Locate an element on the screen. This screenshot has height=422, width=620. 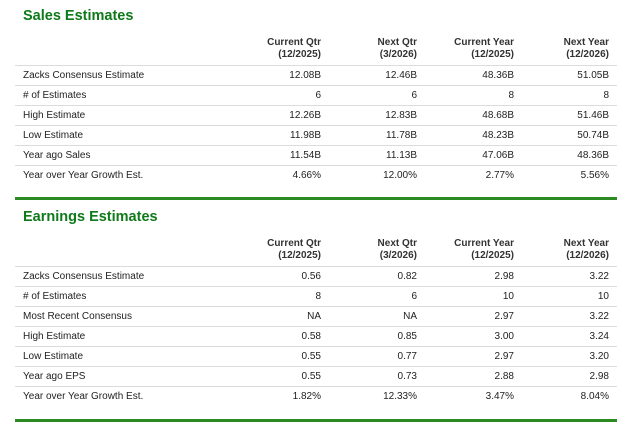
cell-value: 1.82% is located at coordinates (275, 395).